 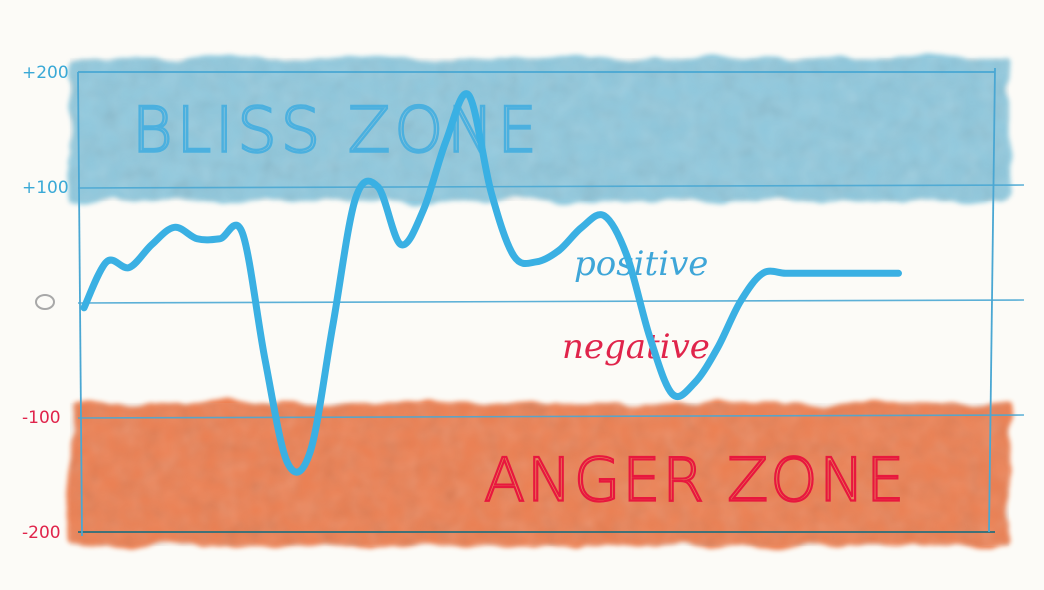 I want to click on tick-label: -100, so click(x=41, y=418).